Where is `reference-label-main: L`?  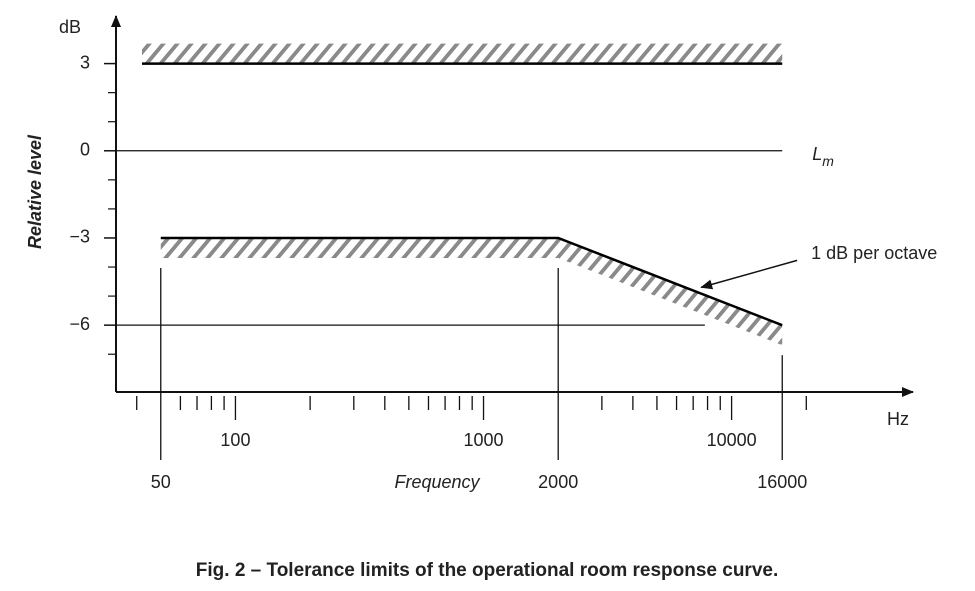
reference-label-main: L is located at coordinates (817, 154).